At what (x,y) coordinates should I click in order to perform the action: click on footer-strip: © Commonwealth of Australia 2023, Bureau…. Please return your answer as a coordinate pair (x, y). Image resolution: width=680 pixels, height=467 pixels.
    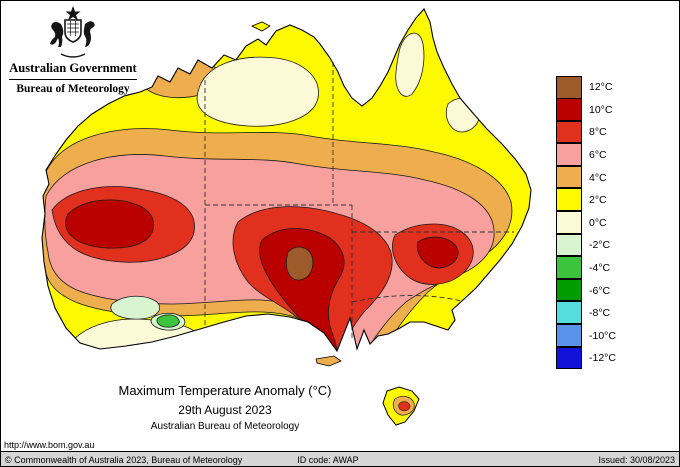
    Looking at the image, I should click on (340, 459).